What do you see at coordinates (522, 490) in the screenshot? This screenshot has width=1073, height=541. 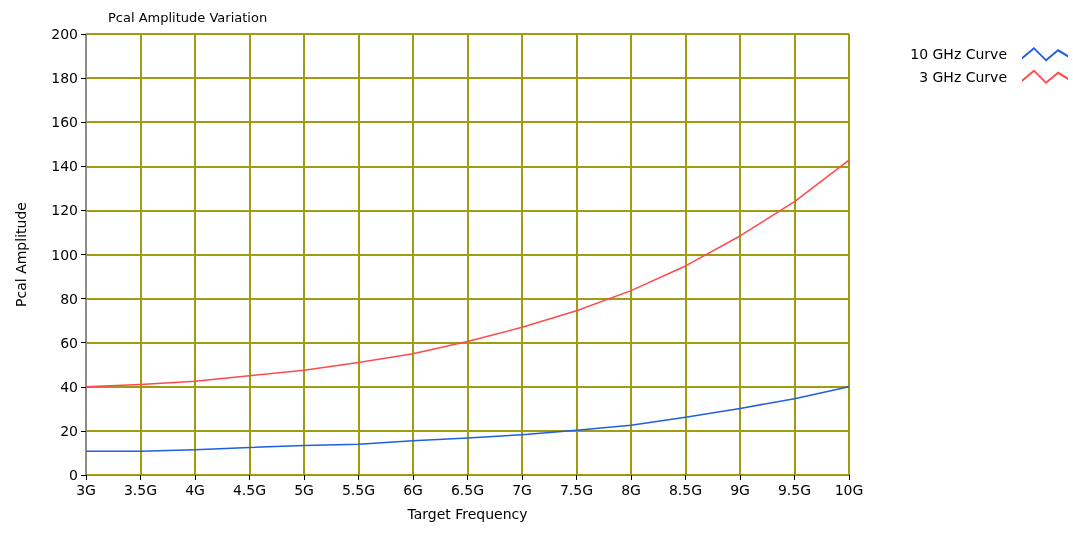 I see `x-tick-label: 7G` at bounding box center [522, 490].